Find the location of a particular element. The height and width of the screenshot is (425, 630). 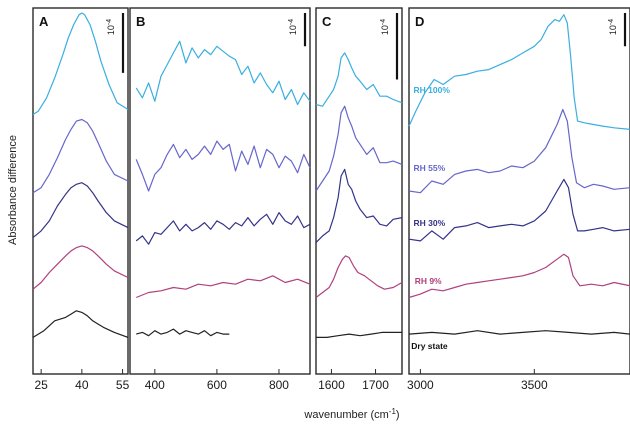

x-axis-label: wavenumber (cm-1) is located at coordinates (351, 414).